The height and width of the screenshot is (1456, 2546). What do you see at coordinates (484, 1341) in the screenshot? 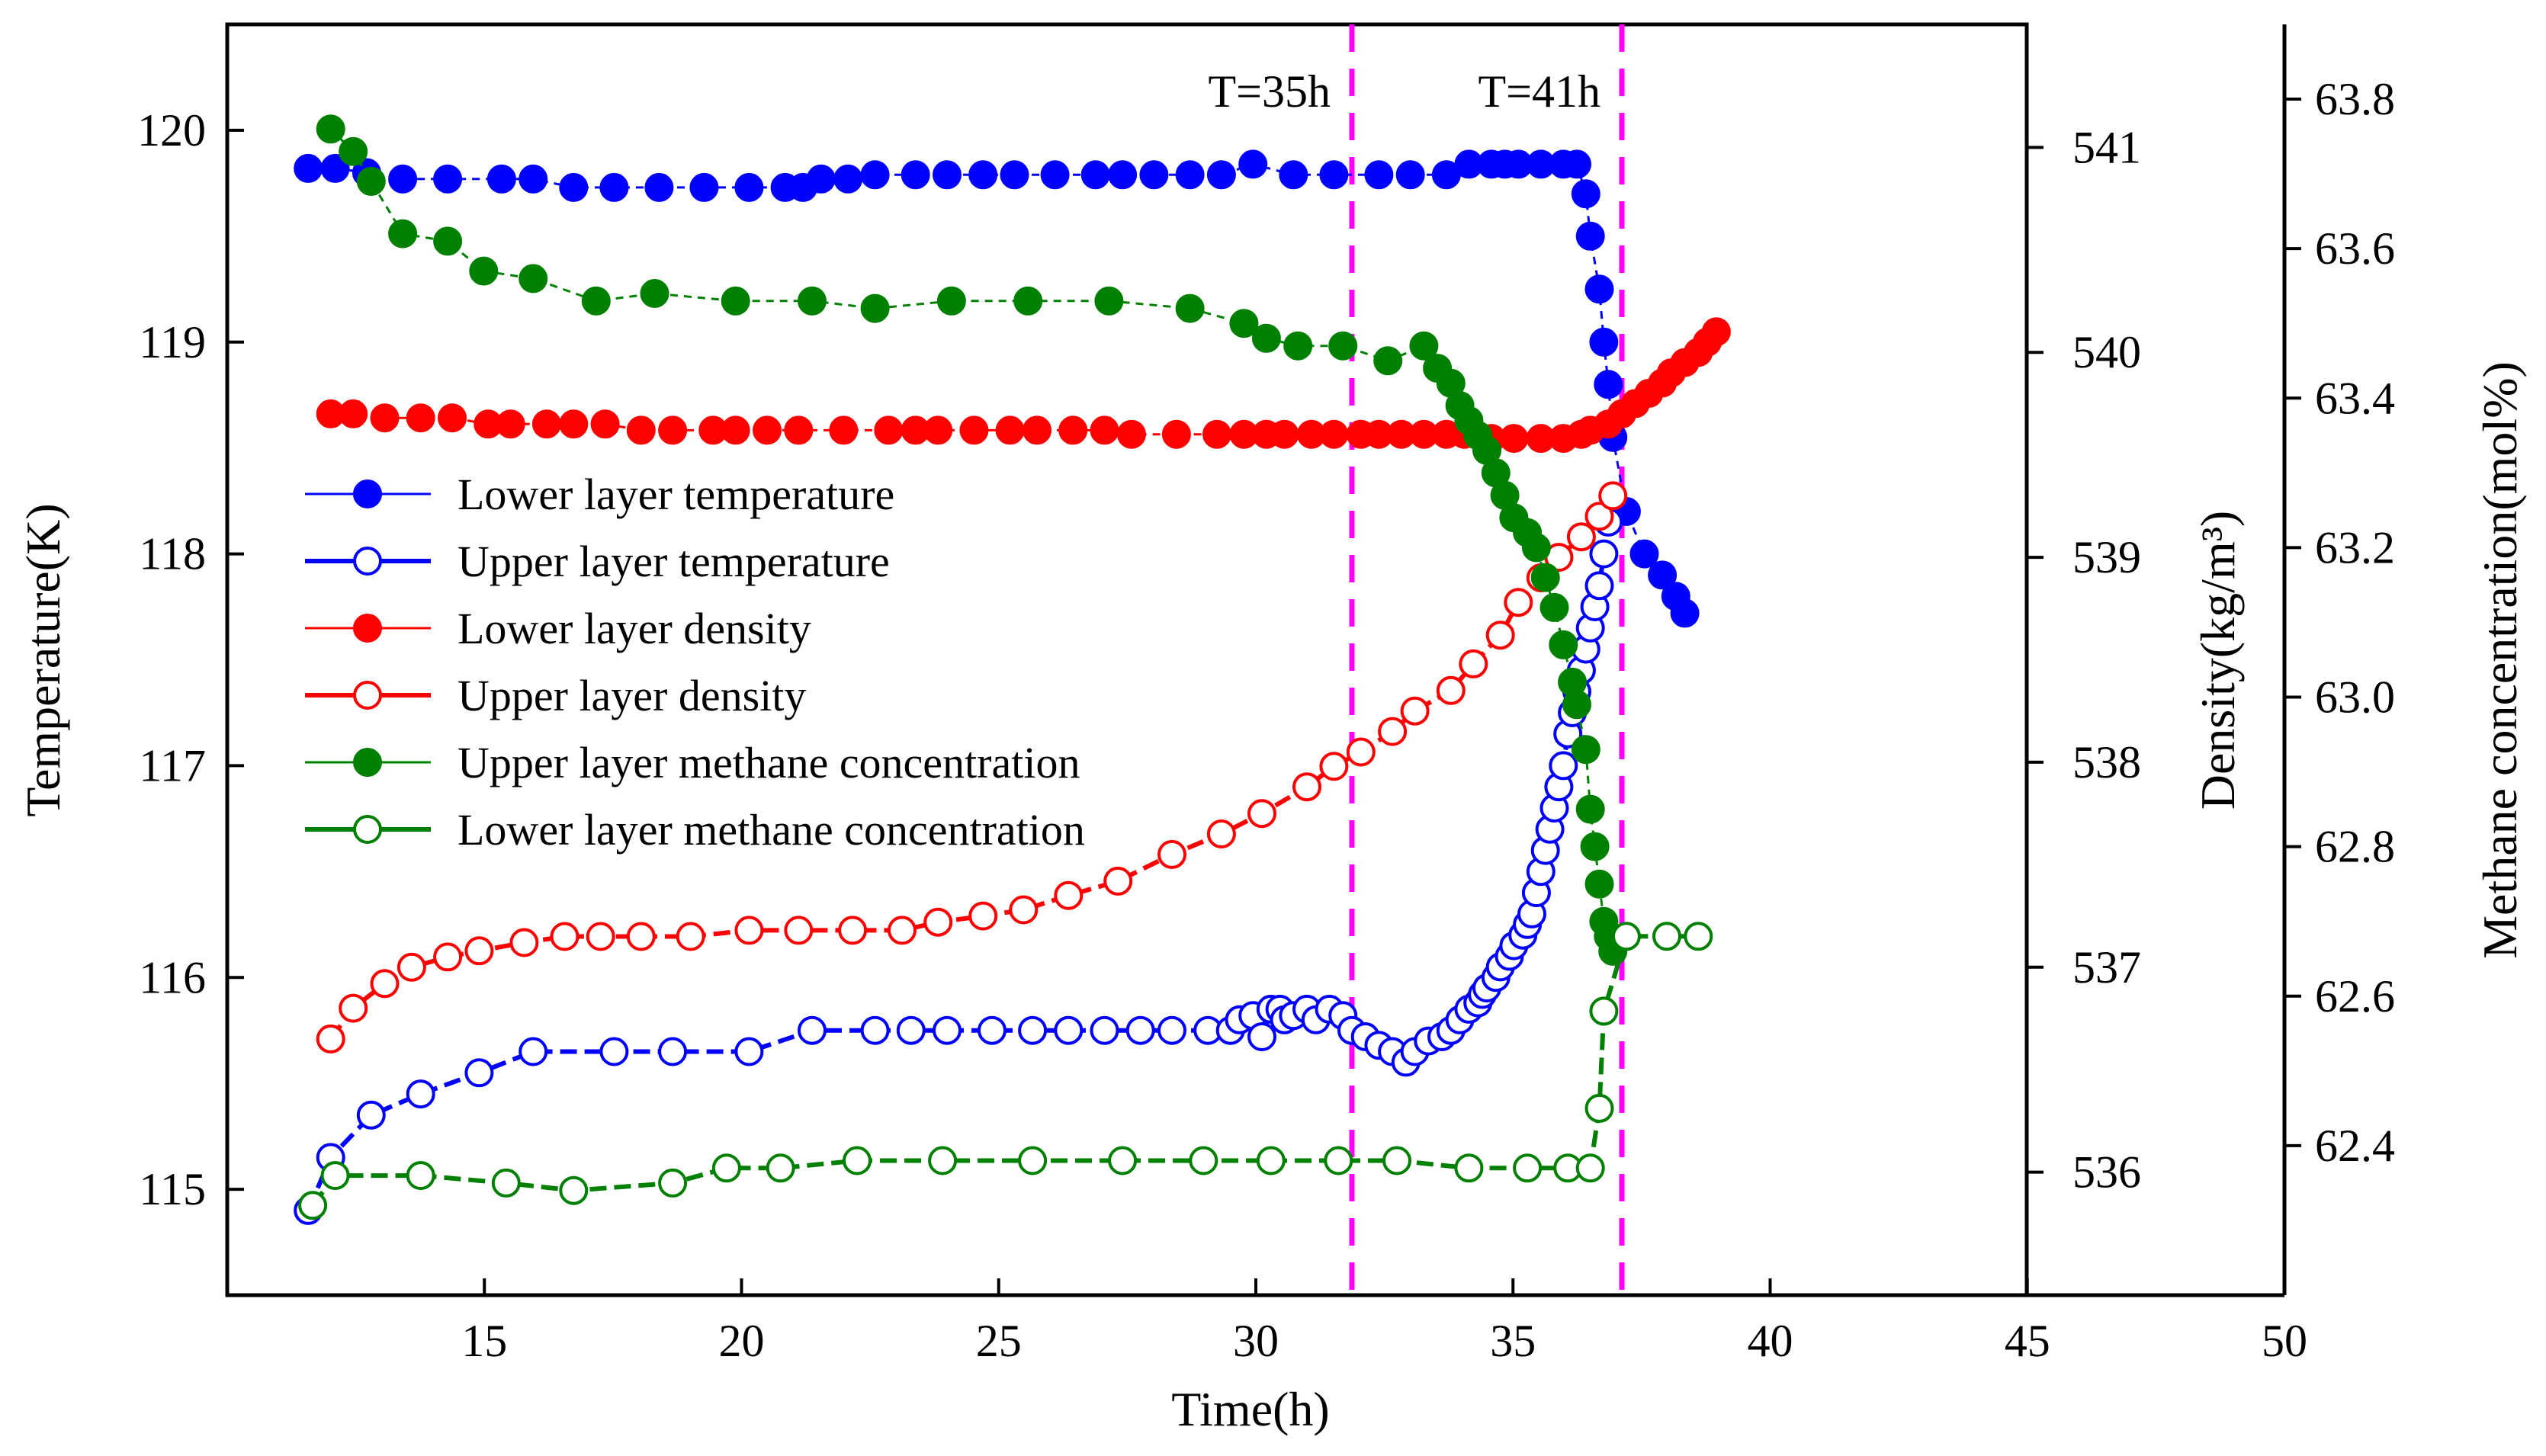
I see `x-tick-label: 15` at bounding box center [484, 1341].